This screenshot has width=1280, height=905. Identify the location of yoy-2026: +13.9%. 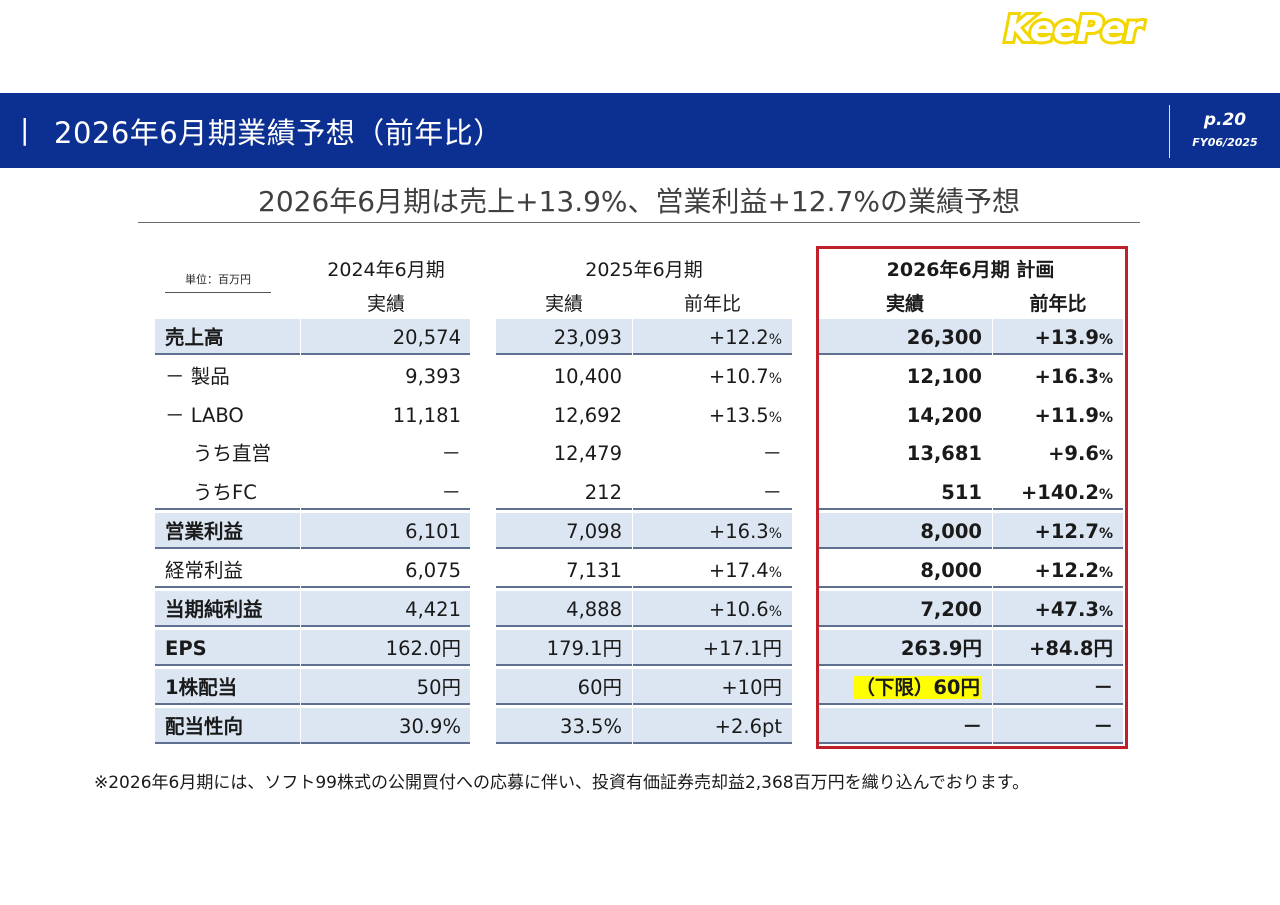
(1058, 337).